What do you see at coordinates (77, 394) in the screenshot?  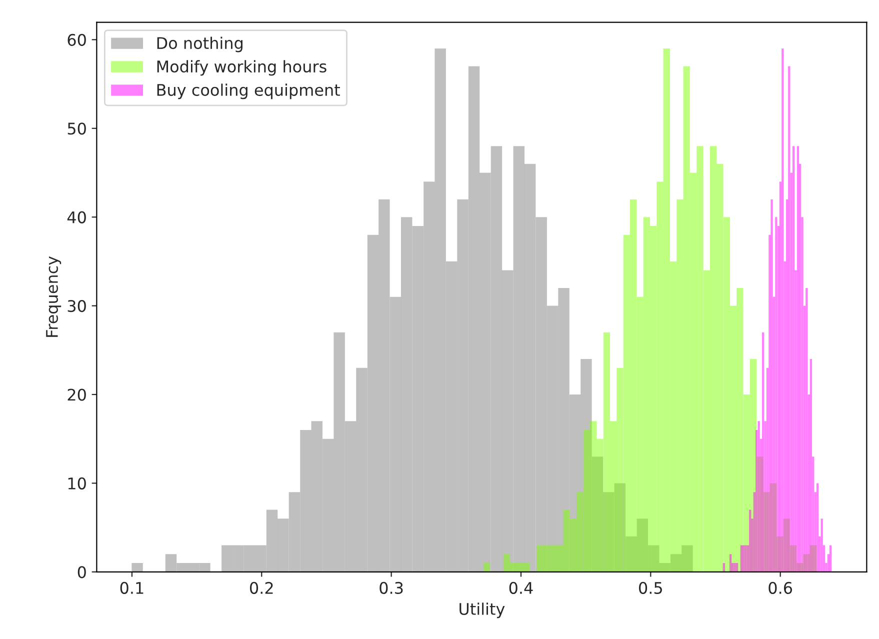 I see `y-tick-label: 20` at bounding box center [77, 394].